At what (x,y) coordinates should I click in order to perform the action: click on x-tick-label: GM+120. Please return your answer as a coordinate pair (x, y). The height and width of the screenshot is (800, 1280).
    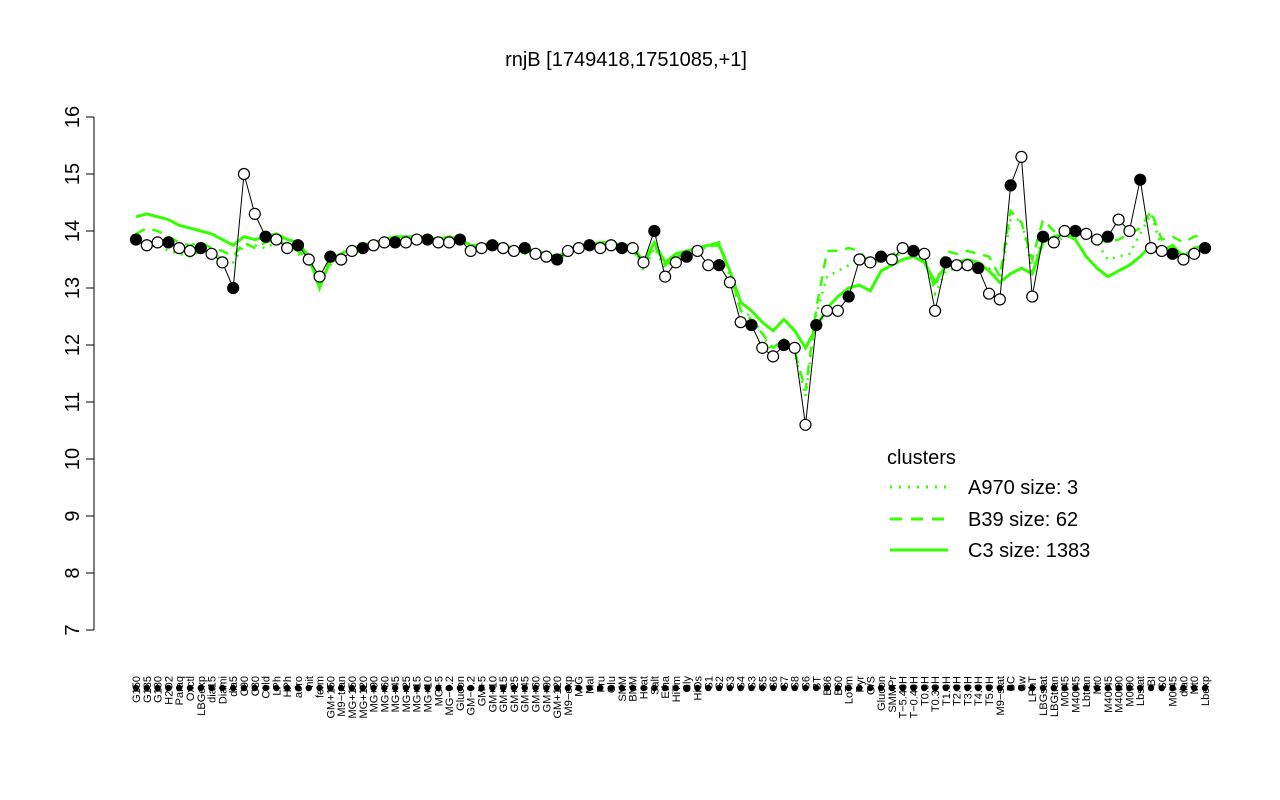
    Looking at the image, I should click on (558, 697).